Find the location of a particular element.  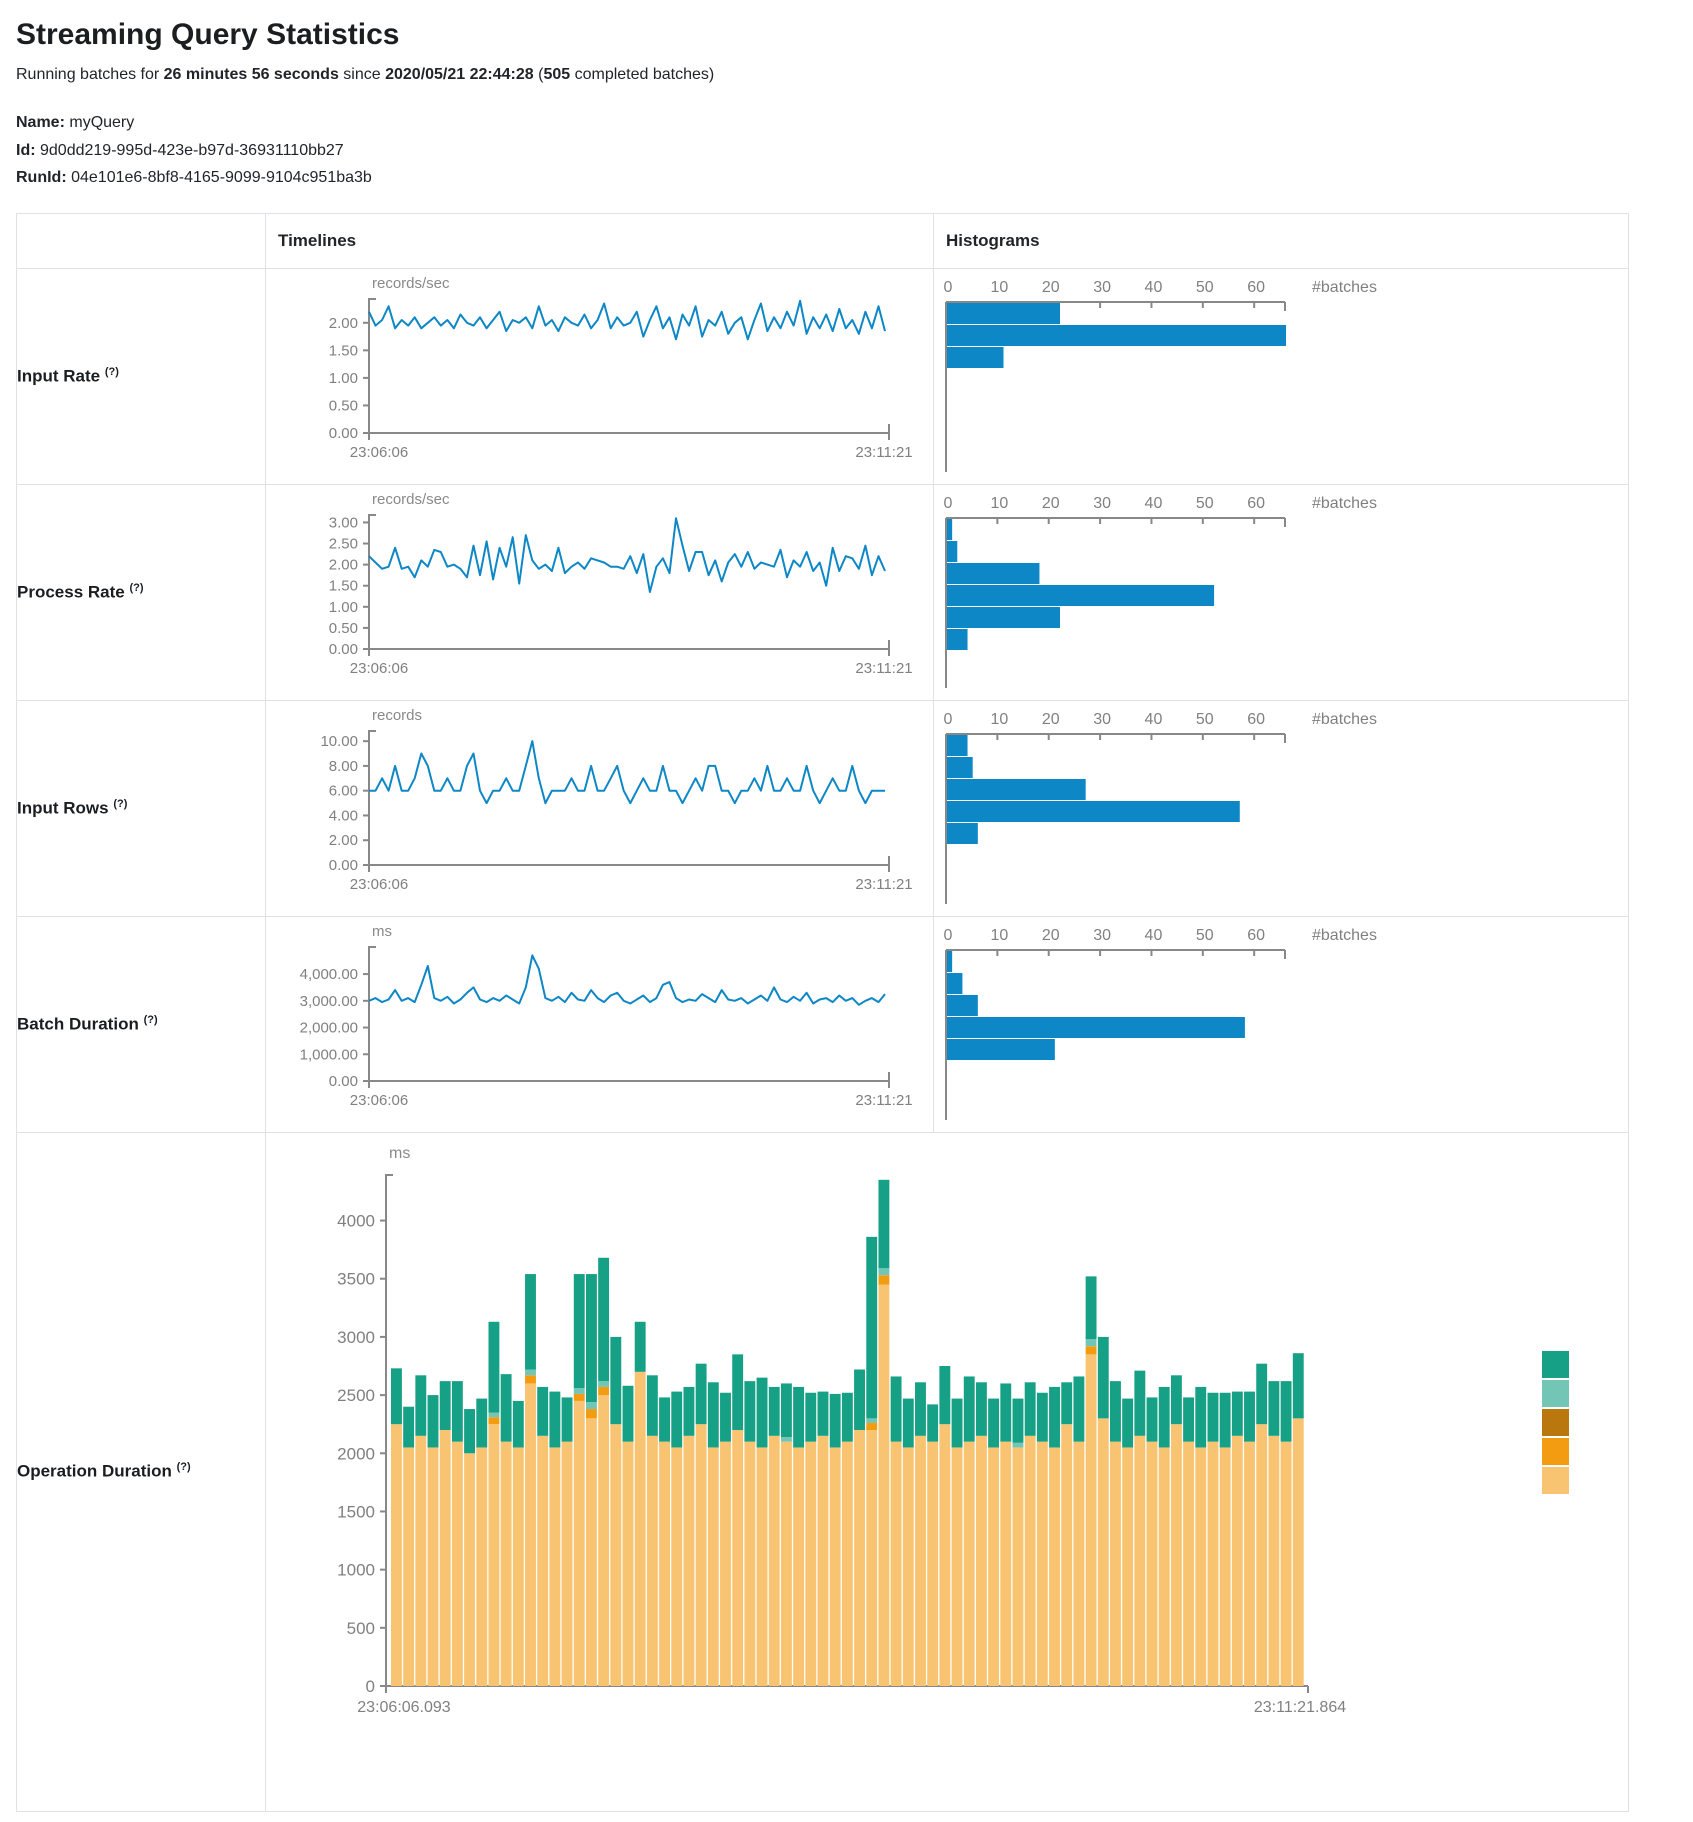

operation-duration-label-cell: Operation Duration (?) is located at coordinates (141, 1471).